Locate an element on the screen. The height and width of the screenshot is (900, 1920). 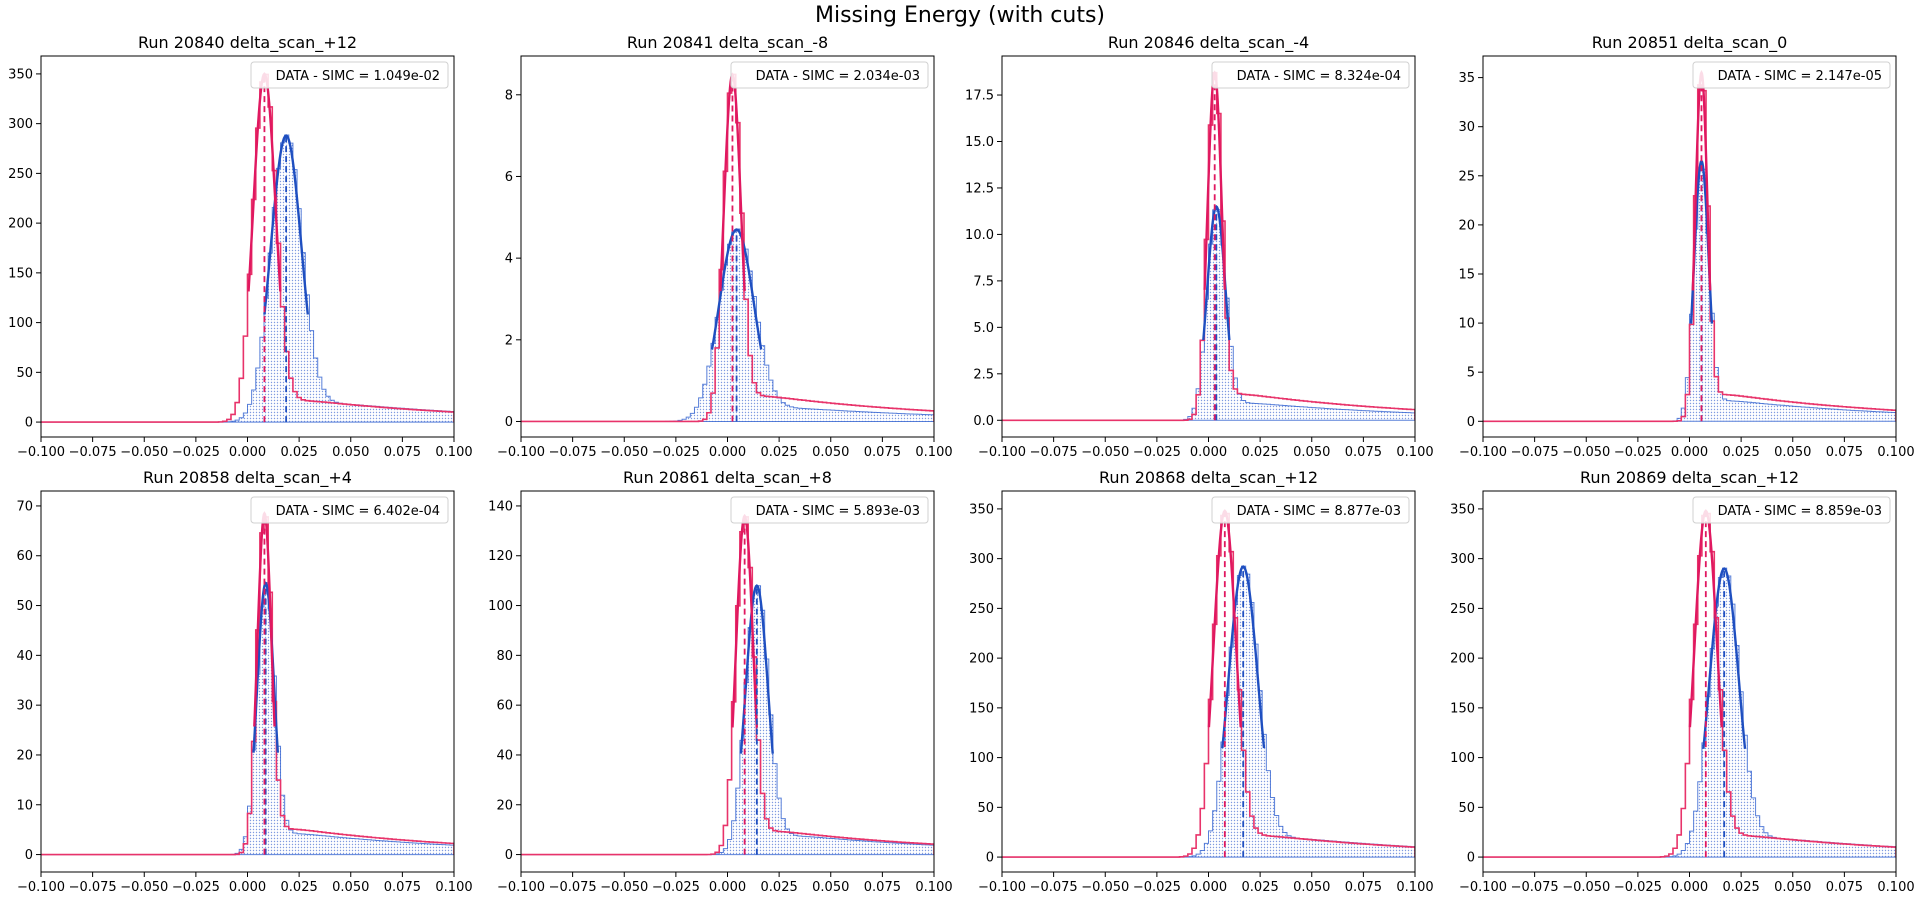
panel-title: Run 20869 delta_scan_+12 is located at coordinates (1689, 478).